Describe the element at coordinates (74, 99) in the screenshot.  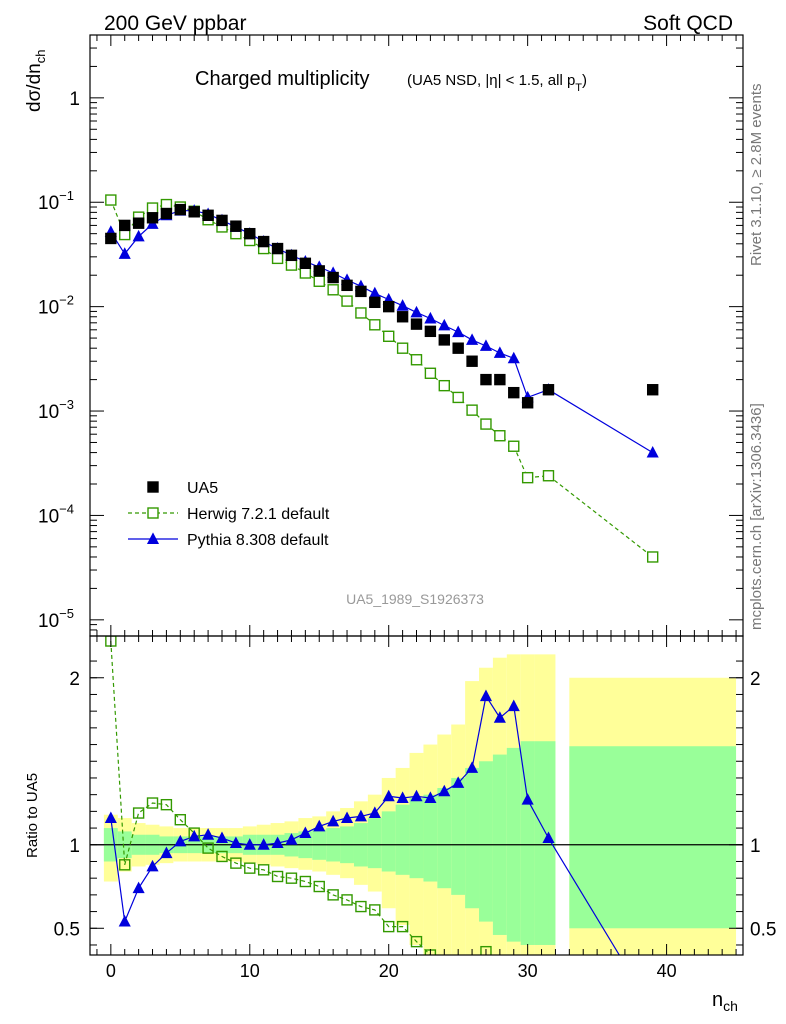
I see `main-y-tick-label: 1` at that location.